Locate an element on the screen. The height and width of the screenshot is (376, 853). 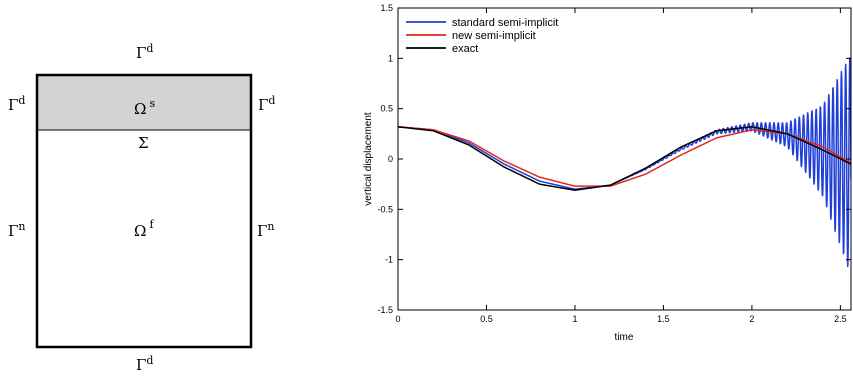
top-boundary-sup: d is located at coordinates (149, 48).